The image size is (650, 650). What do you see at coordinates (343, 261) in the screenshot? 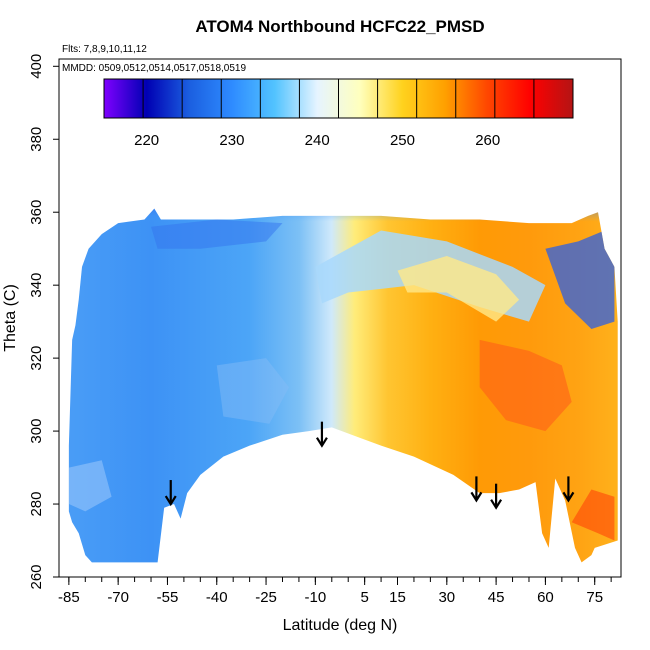
I see `heatmap-top-shading` at bounding box center [343, 261].